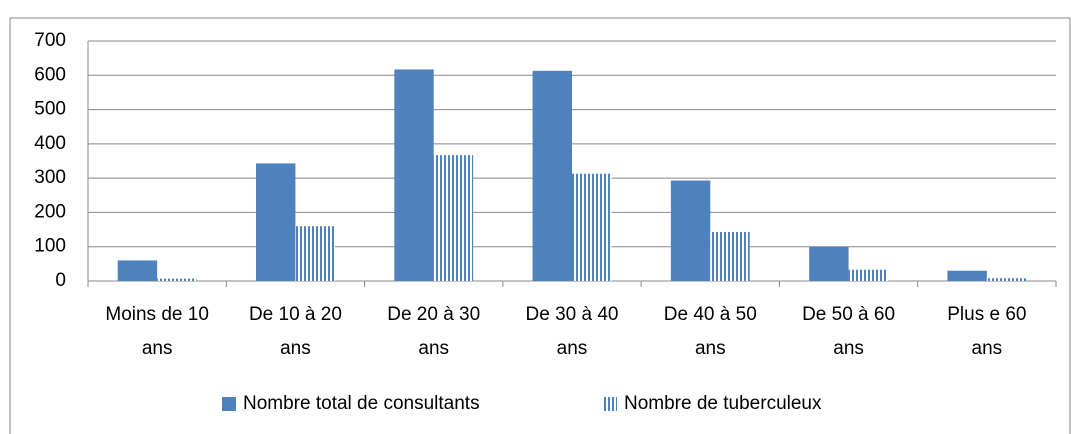 The height and width of the screenshot is (434, 1075). Describe the element at coordinates (50, 109) in the screenshot. I see `y-tick-label: 500` at that location.